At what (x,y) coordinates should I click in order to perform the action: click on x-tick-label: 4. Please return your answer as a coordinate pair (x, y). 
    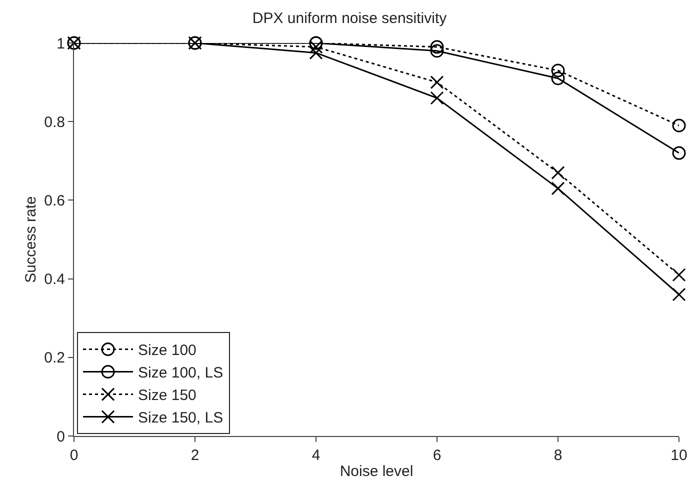
    Looking at the image, I should click on (316, 455).